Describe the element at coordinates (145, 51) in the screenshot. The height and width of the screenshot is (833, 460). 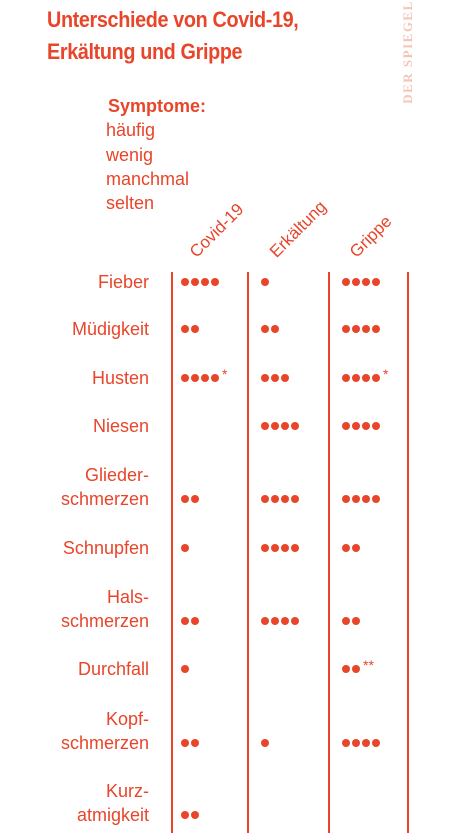
I see `title-line-2: Erkältung und Grippe` at that location.